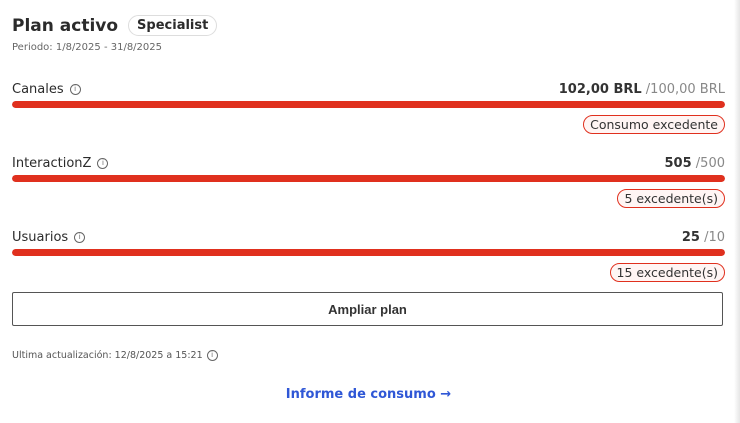 This screenshot has height=423, width=740. I want to click on plan-badge: Specialist, so click(173, 25).